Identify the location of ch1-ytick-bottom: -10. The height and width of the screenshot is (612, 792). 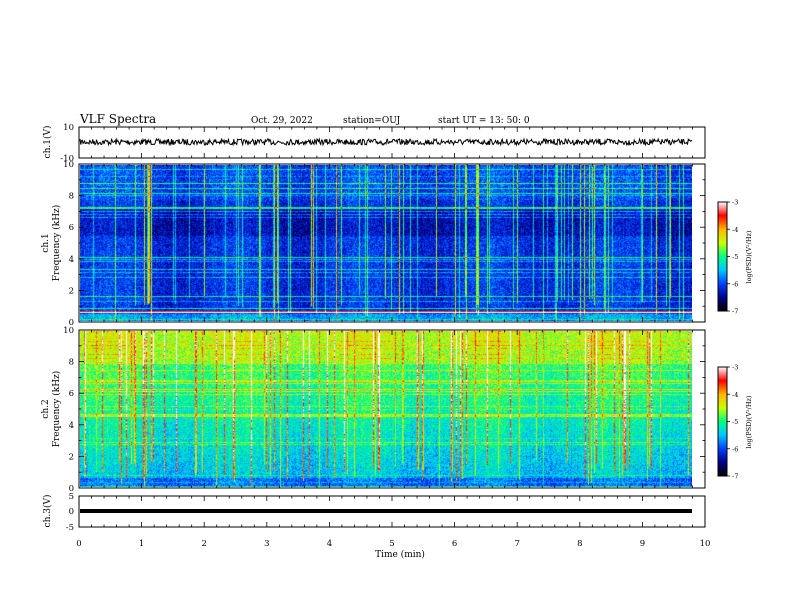
(67, 159).